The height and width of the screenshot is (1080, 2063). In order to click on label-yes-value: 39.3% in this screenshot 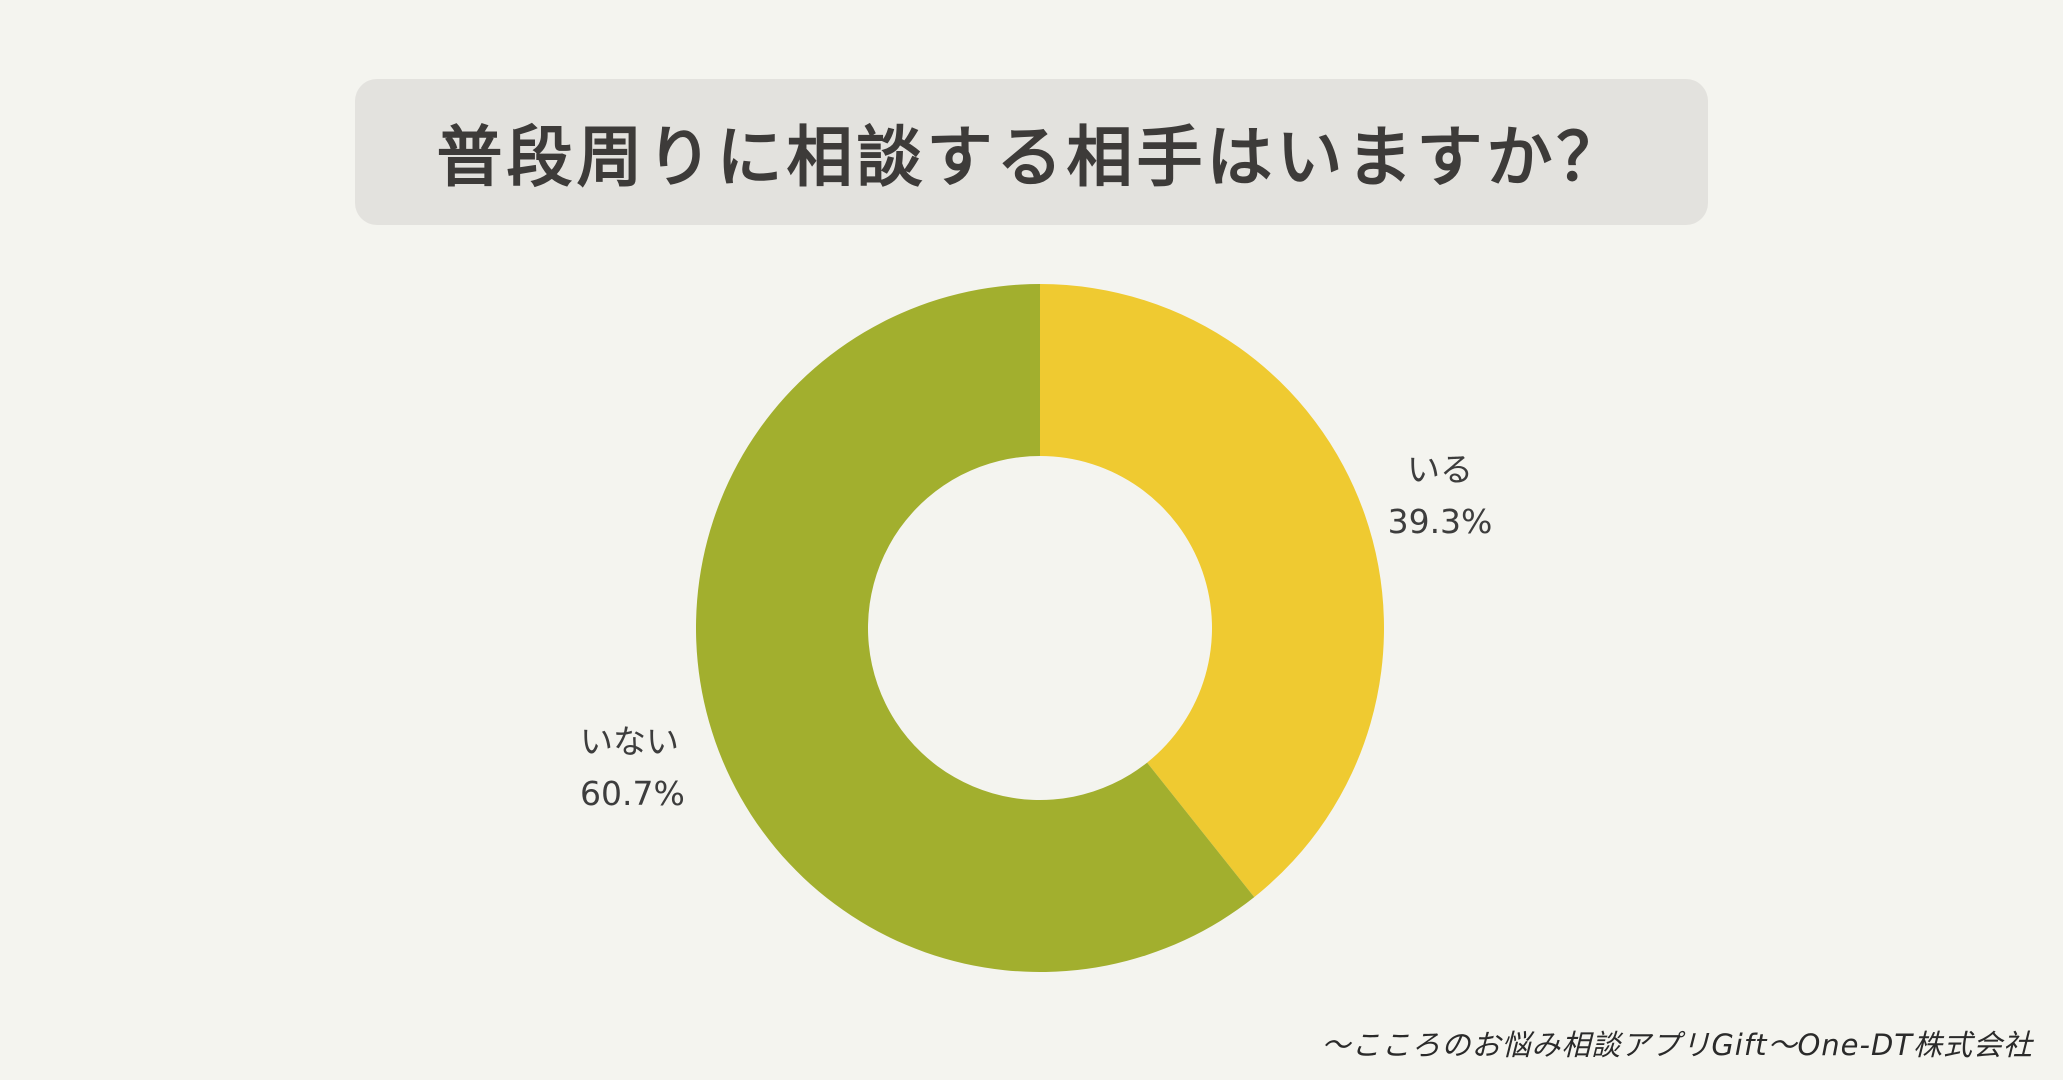, I will do `click(1440, 521)`.